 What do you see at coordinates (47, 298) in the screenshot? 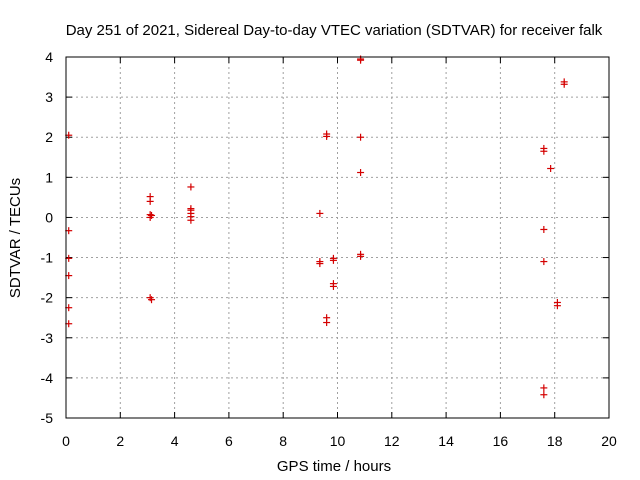
I see `y-tick-label: -2` at bounding box center [47, 298].